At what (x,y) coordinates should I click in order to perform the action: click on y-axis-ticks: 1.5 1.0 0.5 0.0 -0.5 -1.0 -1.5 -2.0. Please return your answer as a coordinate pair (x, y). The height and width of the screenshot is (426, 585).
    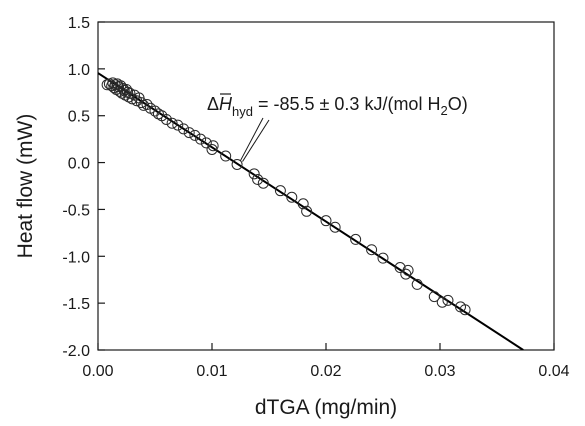
    Looking at the image, I should click on (83, 187).